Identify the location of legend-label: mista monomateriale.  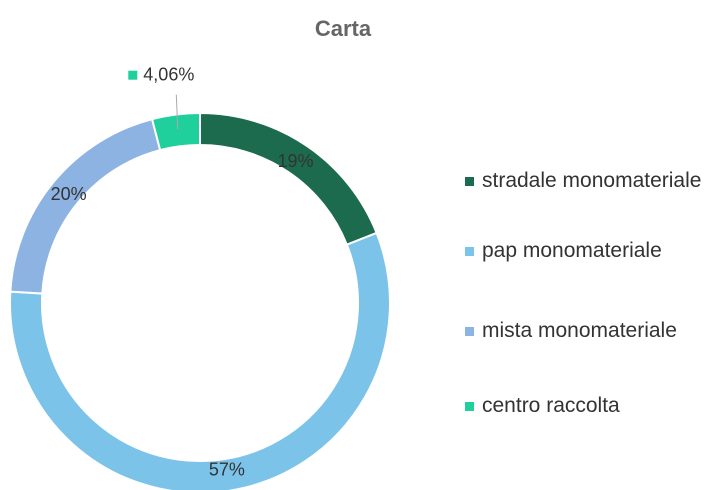
(579, 330).